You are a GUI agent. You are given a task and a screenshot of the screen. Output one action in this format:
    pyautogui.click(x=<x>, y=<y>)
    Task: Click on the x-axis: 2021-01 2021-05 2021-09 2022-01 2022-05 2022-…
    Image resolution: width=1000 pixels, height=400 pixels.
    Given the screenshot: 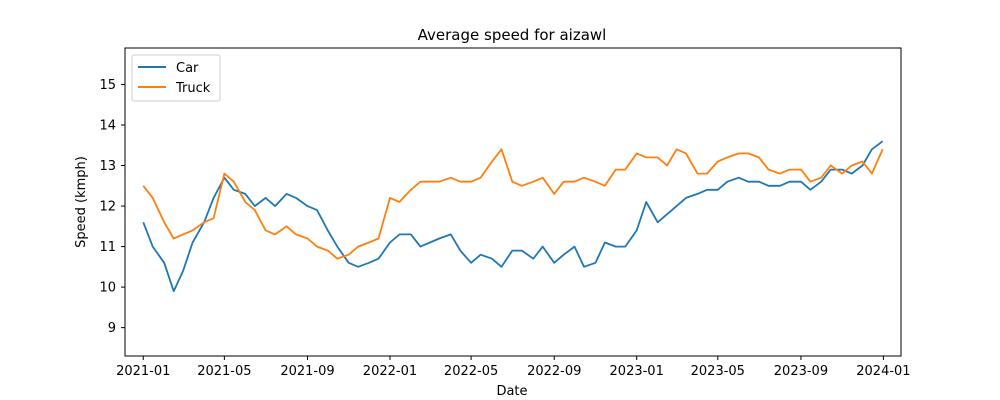 What is the action you would take?
    pyautogui.click(x=513, y=367)
    